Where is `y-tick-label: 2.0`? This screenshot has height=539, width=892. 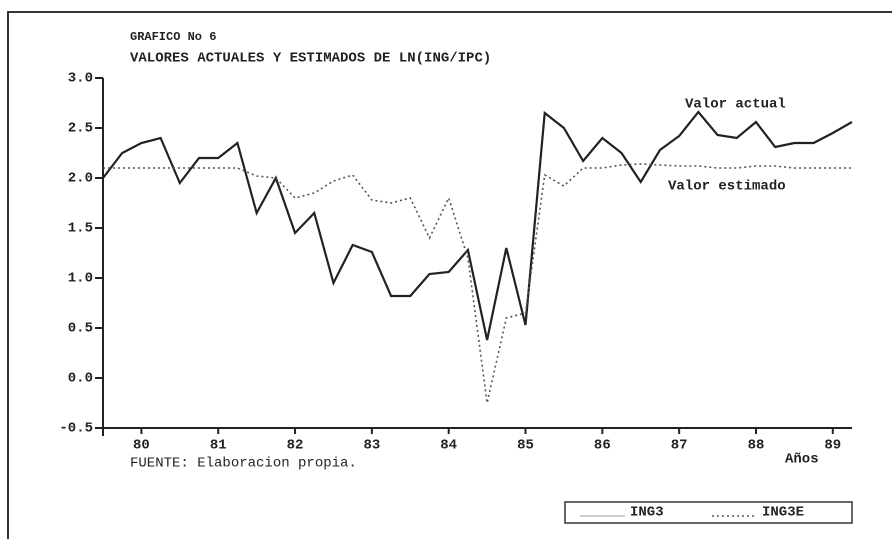 y-tick-label: 2.0 is located at coordinates (80, 179).